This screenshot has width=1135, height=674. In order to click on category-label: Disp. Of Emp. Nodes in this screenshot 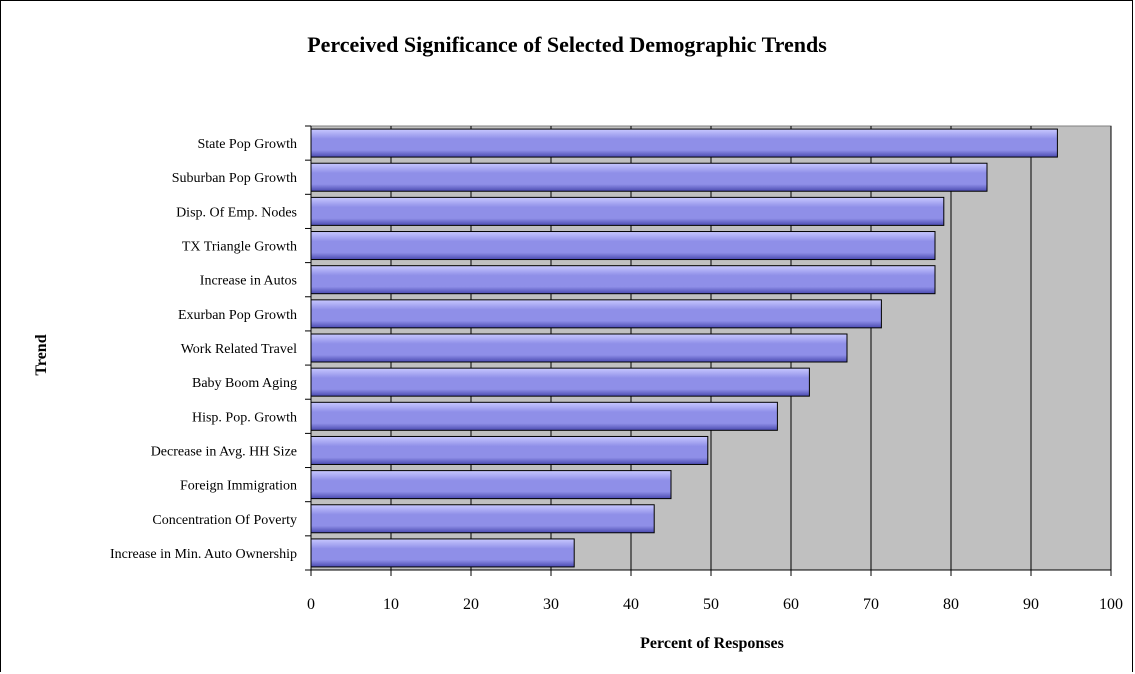, I will do `click(236, 212)`.